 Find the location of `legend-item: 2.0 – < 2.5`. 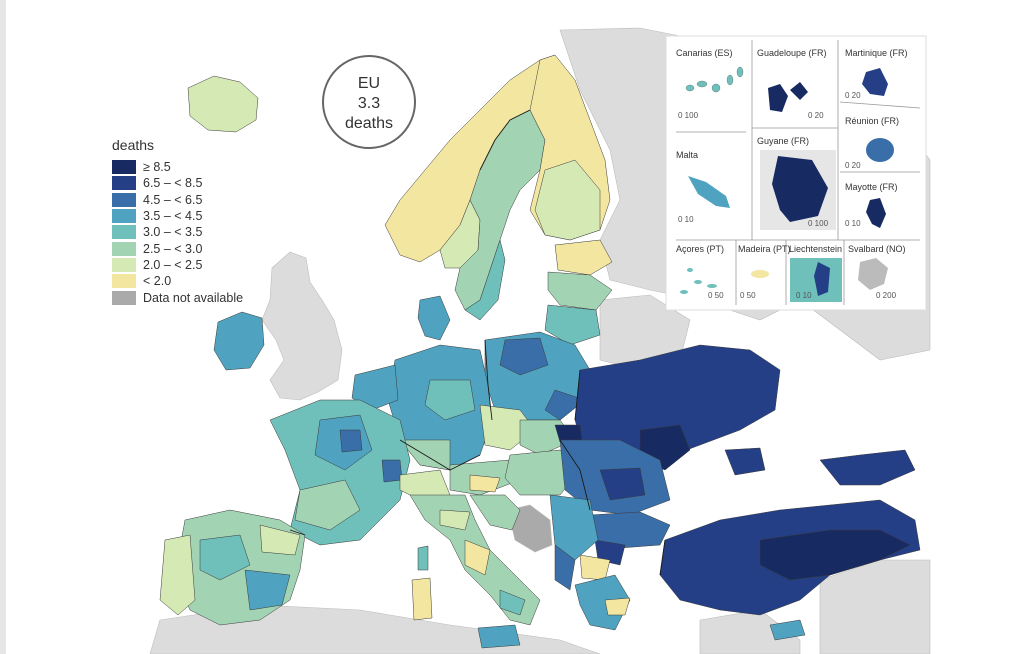

legend-item: 2.0 – < 2.5 is located at coordinates (192, 265).